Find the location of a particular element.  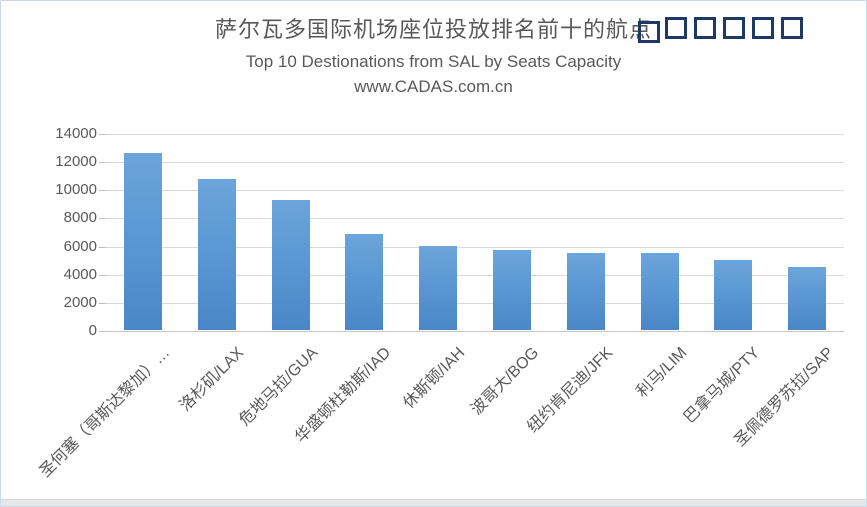

y-axis-label-2000: 2000 is located at coordinates (80, 302).